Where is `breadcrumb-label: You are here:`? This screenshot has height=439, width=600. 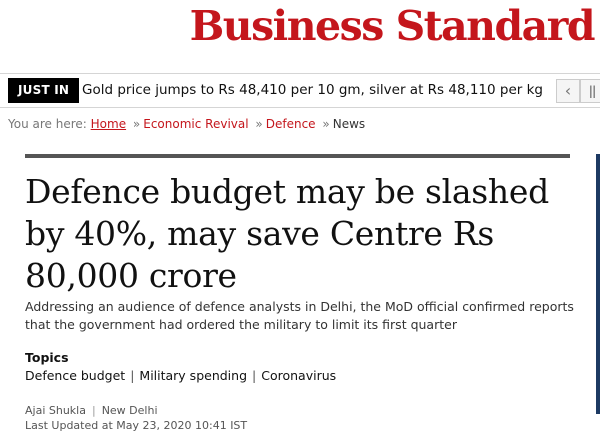 breadcrumb-label: You are here: is located at coordinates (47, 124).